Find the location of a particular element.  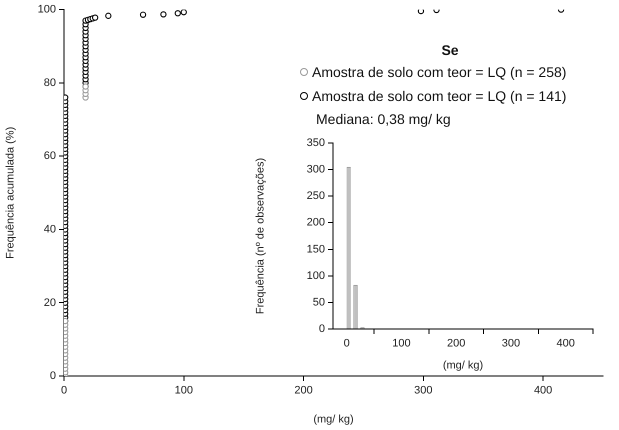

y-tick-label: 40 is located at coordinates (50, 229).